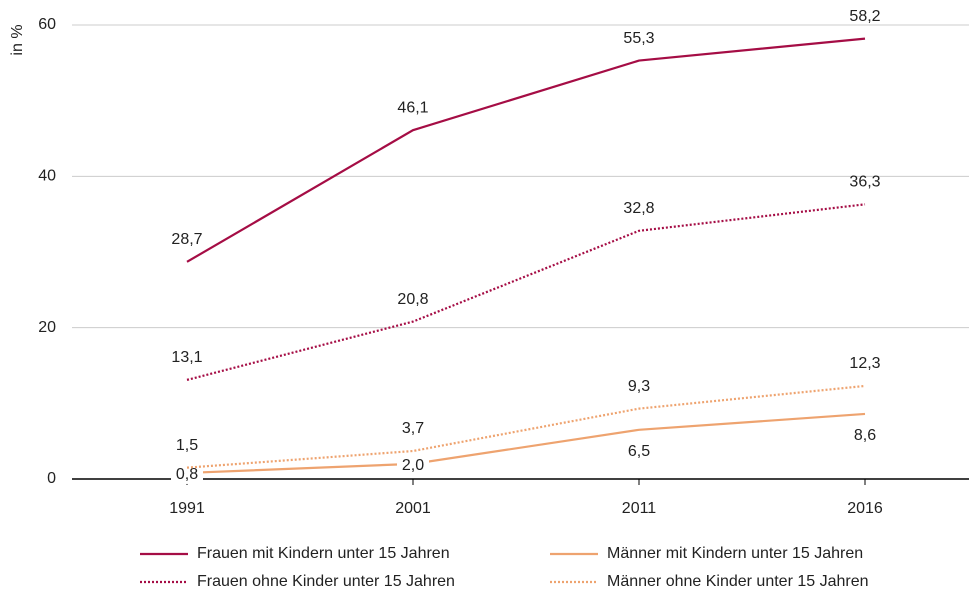 This screenshot has width=969, height=602. I want to click on legend-label: Frauen mit Kindern unter 15 Jahren, so click(323, 553).